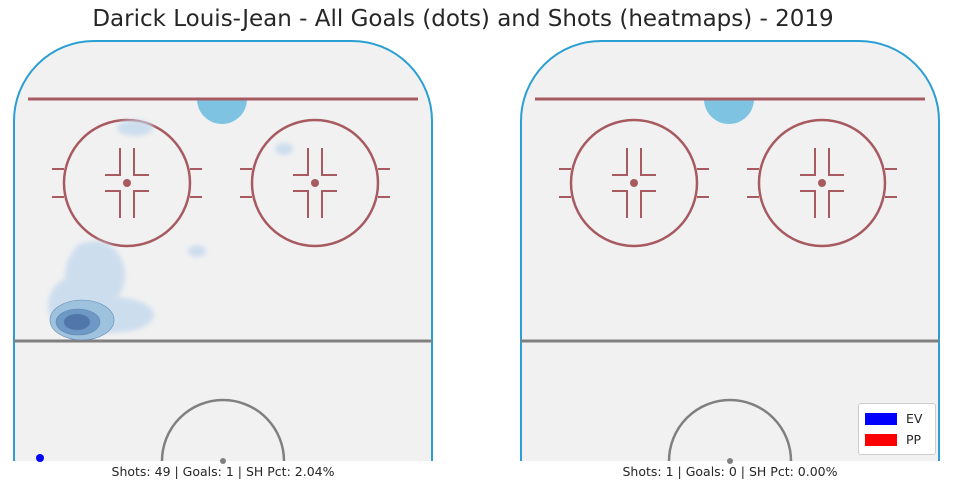 The height and width of the screenshot is (493, 953). I want to click on legend-label-ev: EV, so click(914, 418).